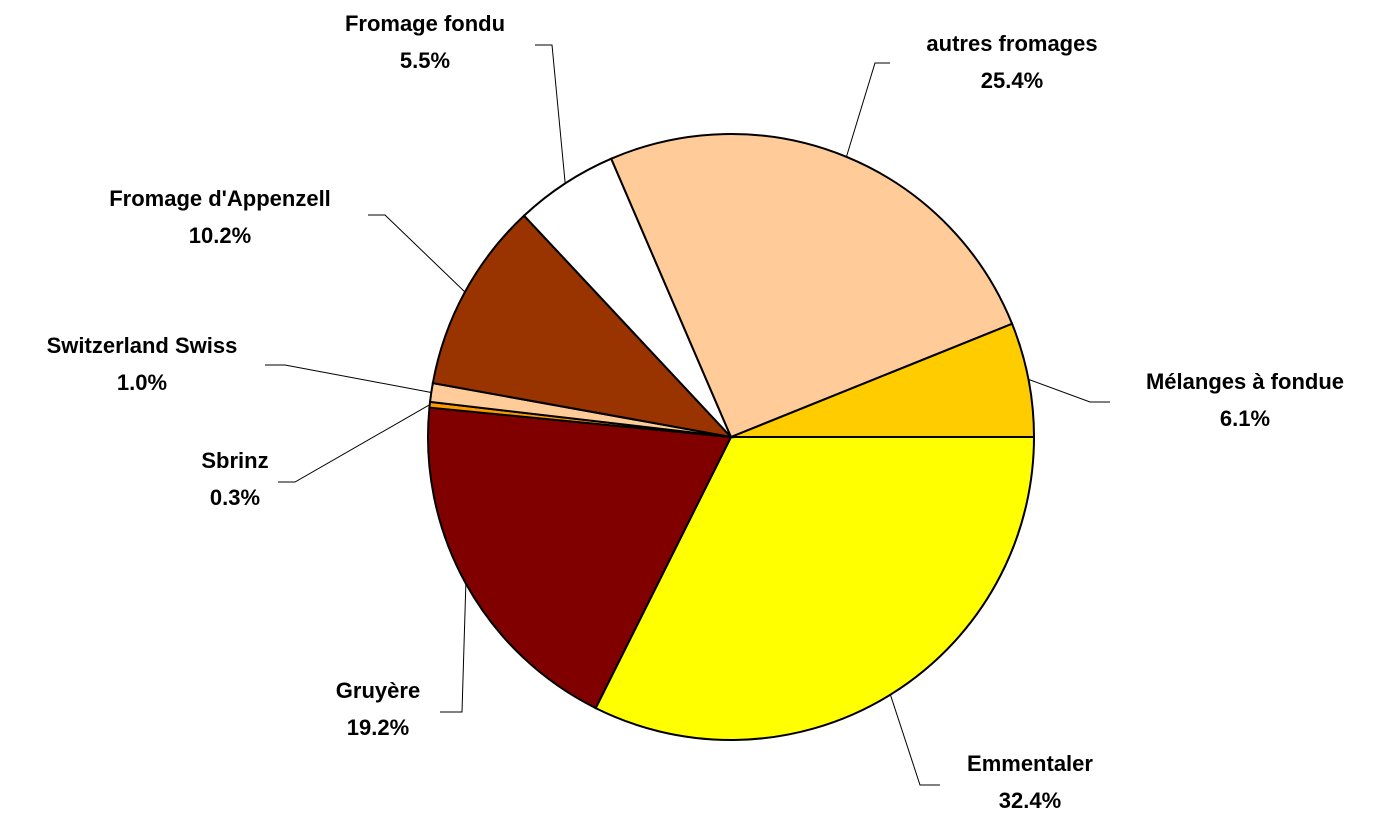 The height and width of the screenshot is (821, 1384). What do you see at coordinates (378, 727) in the screenshot?
I see `slice-value-label: 19.2%` at bounding box center [378, 727].